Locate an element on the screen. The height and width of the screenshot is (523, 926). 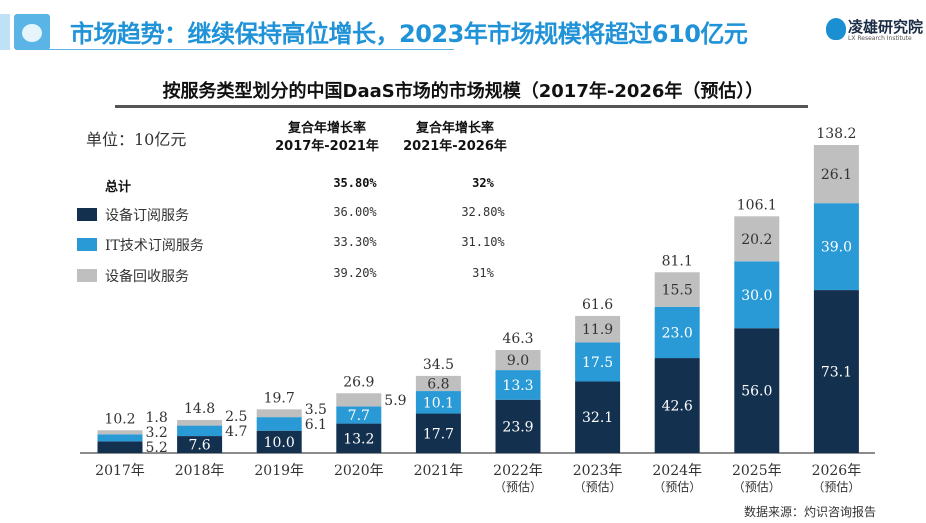
total-label: 10.2 is located at coordinates (119, 419).